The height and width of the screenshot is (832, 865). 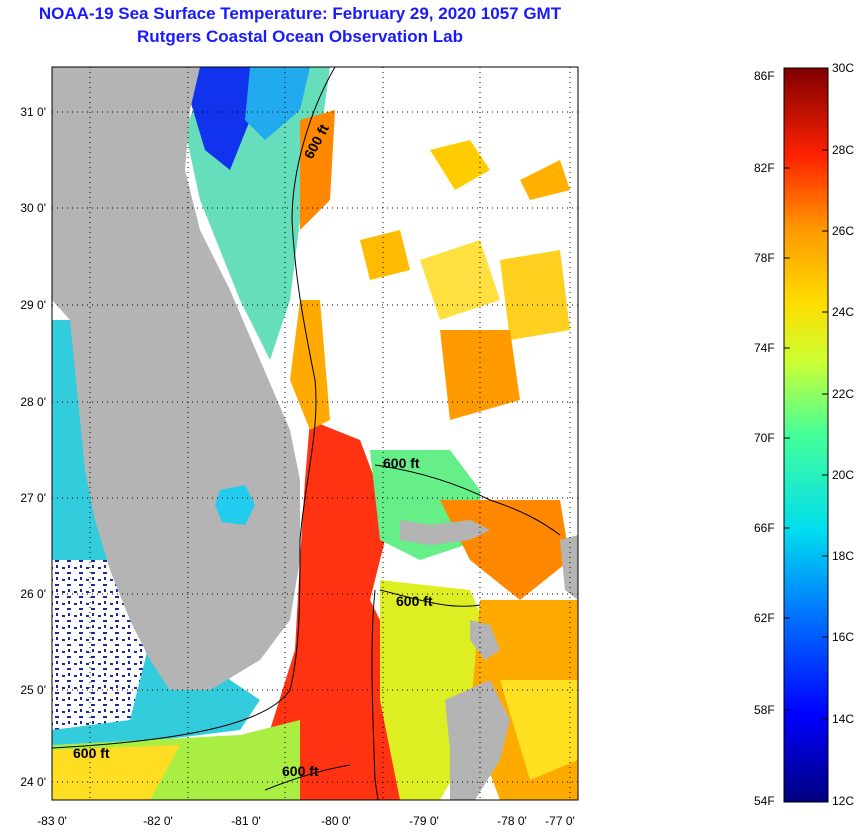 I want to click on grand-bahama, so click(x=445, y=532).